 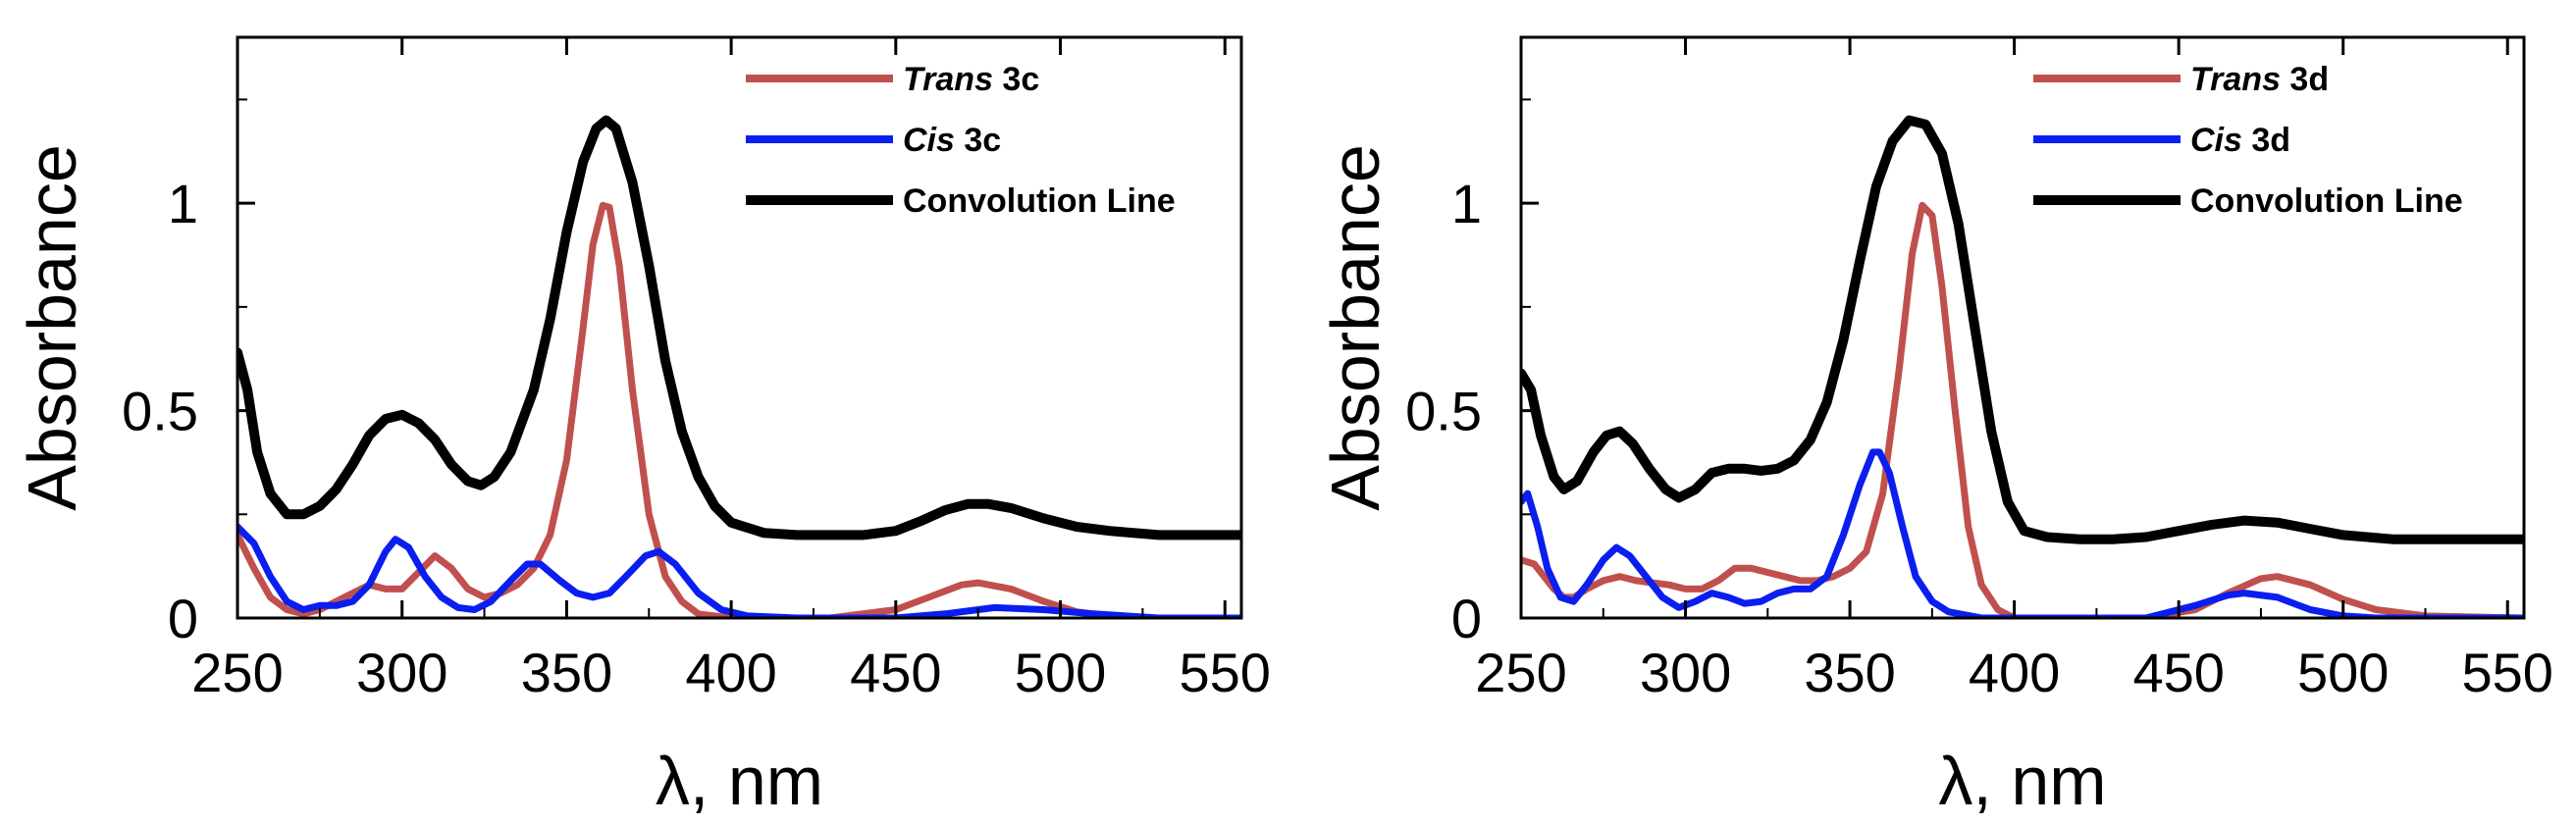 I want to click on legend: Trans 3c Cis 3c Convolution Line, so click(x=961, y=140).